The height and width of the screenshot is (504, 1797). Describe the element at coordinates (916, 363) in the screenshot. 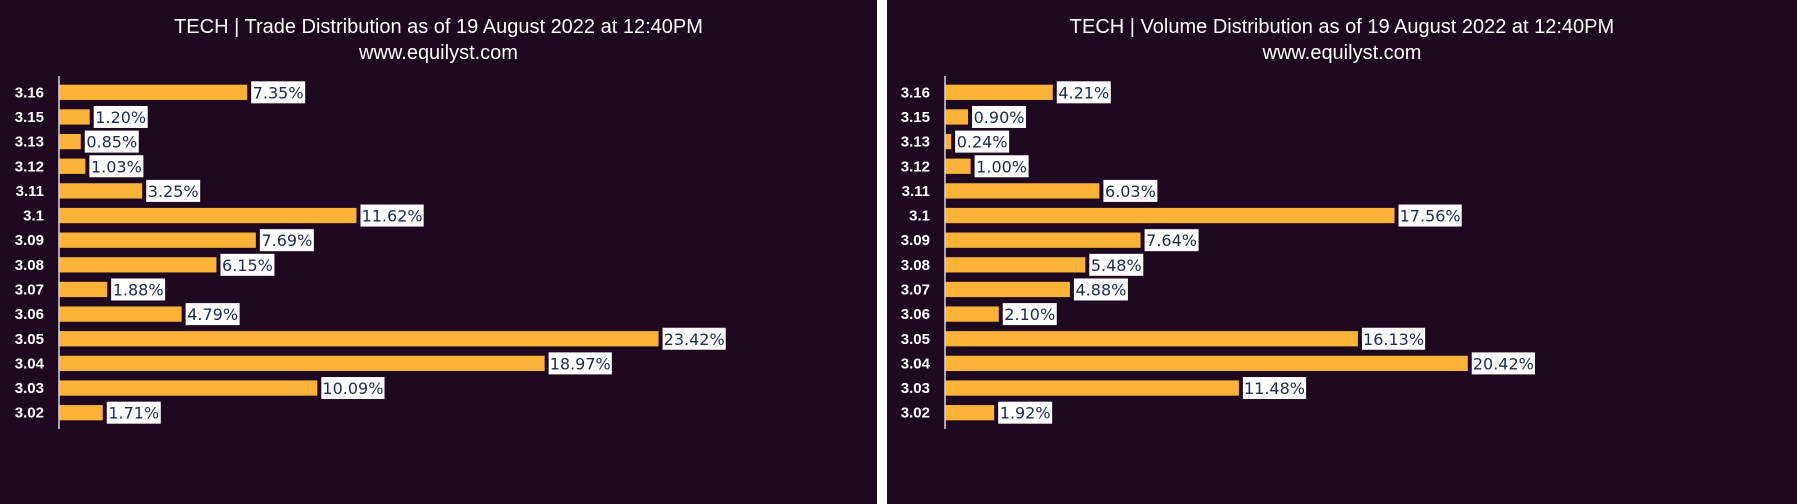

I see `category-tick-label: 3.04` at that location.